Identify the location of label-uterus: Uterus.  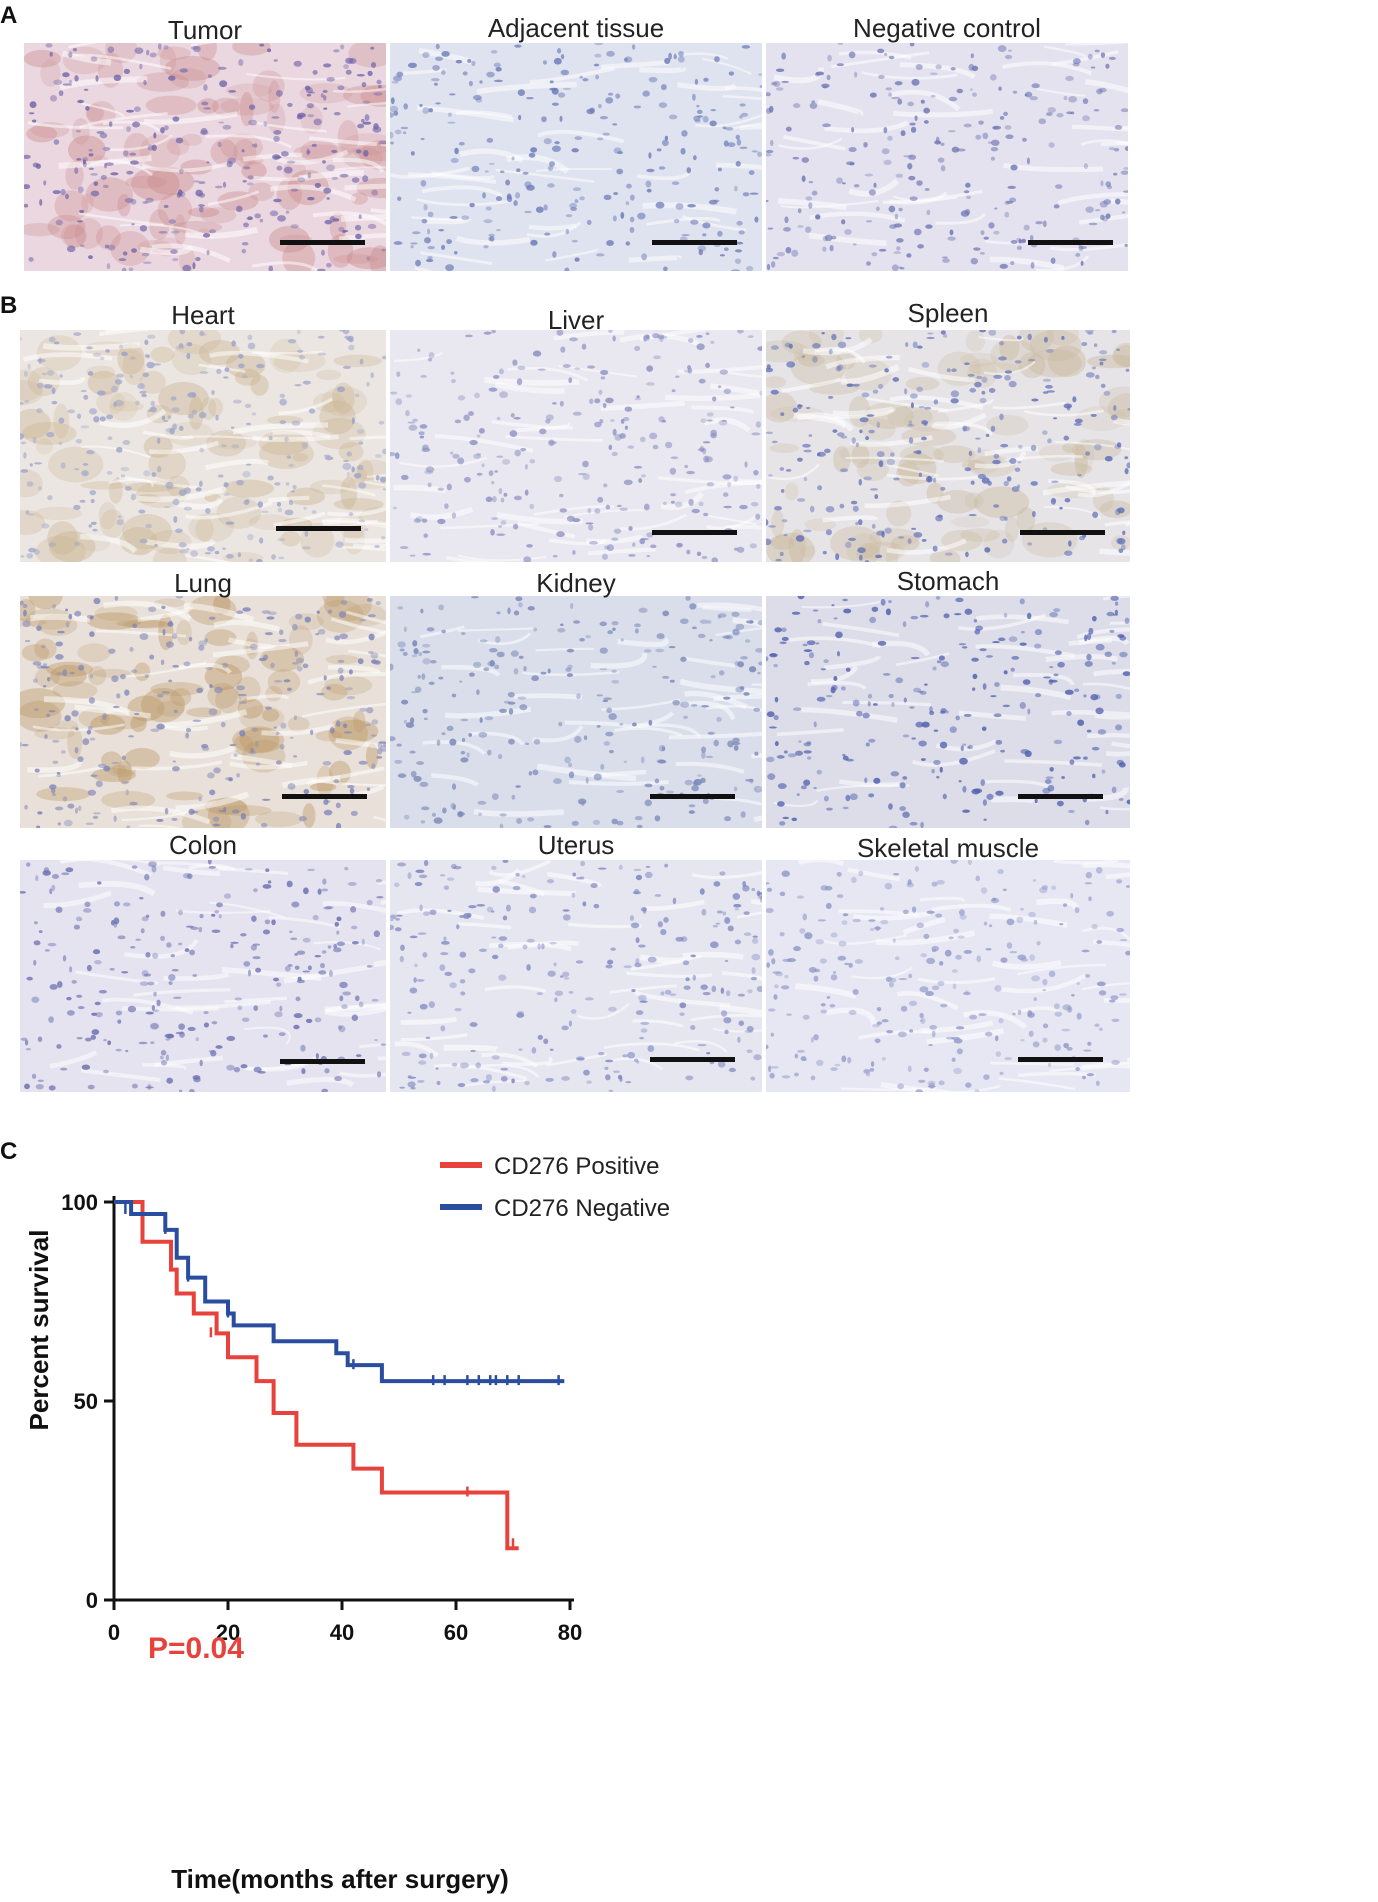
(576, 845).